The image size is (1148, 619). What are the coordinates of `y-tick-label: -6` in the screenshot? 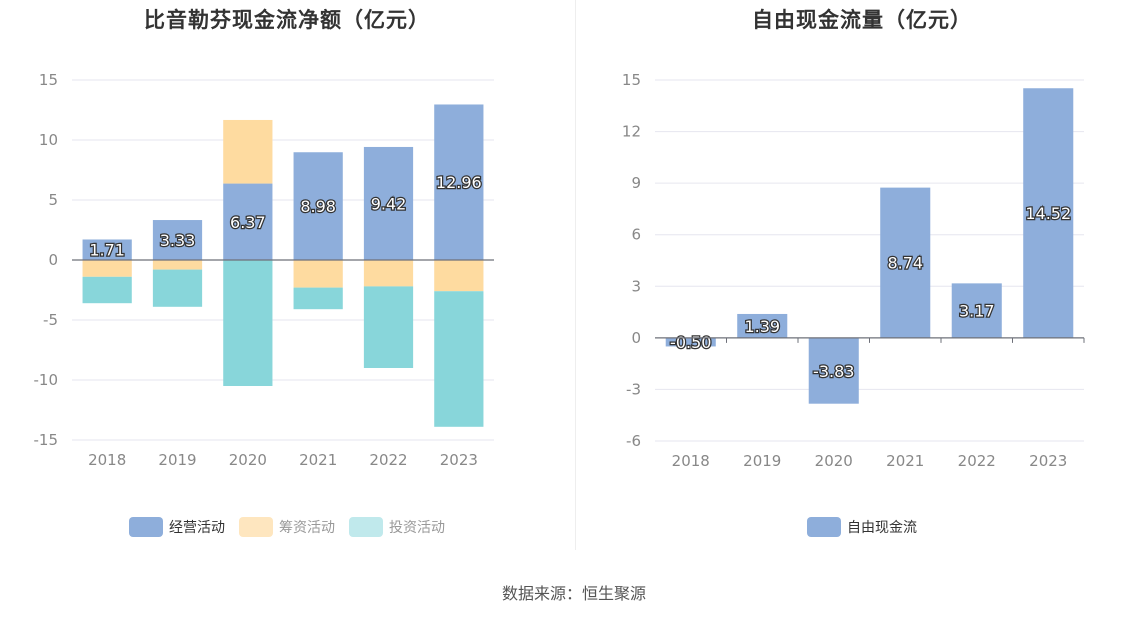 It's located at (633, 441).